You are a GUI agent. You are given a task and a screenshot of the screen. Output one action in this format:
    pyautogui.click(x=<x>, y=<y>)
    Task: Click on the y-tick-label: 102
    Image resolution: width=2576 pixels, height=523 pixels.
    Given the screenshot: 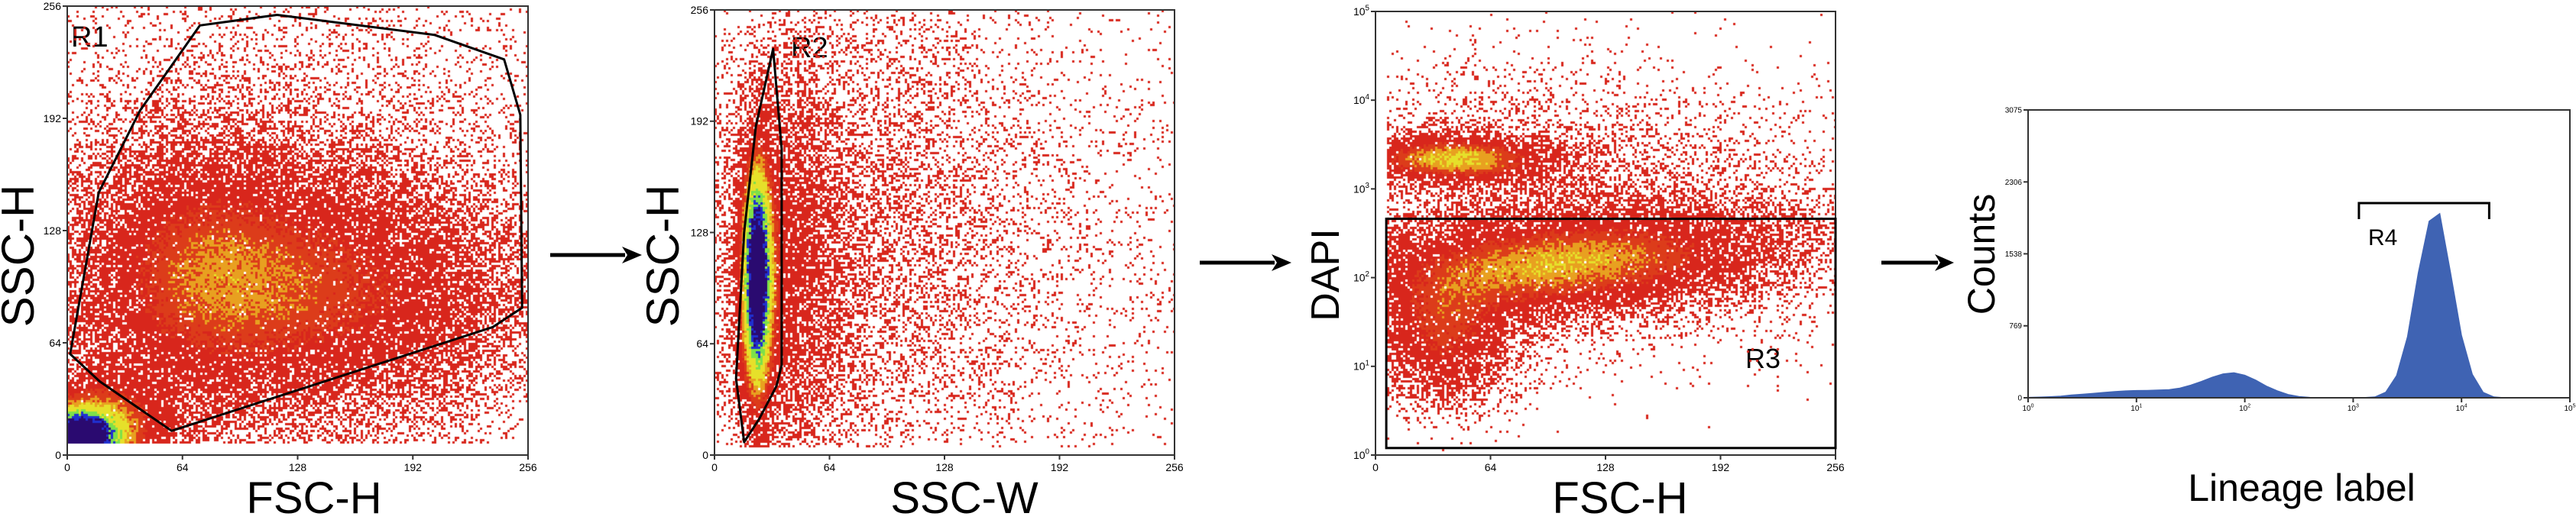 What is the action you would take?
    pyautogui.click(x=1361, y=276)
    